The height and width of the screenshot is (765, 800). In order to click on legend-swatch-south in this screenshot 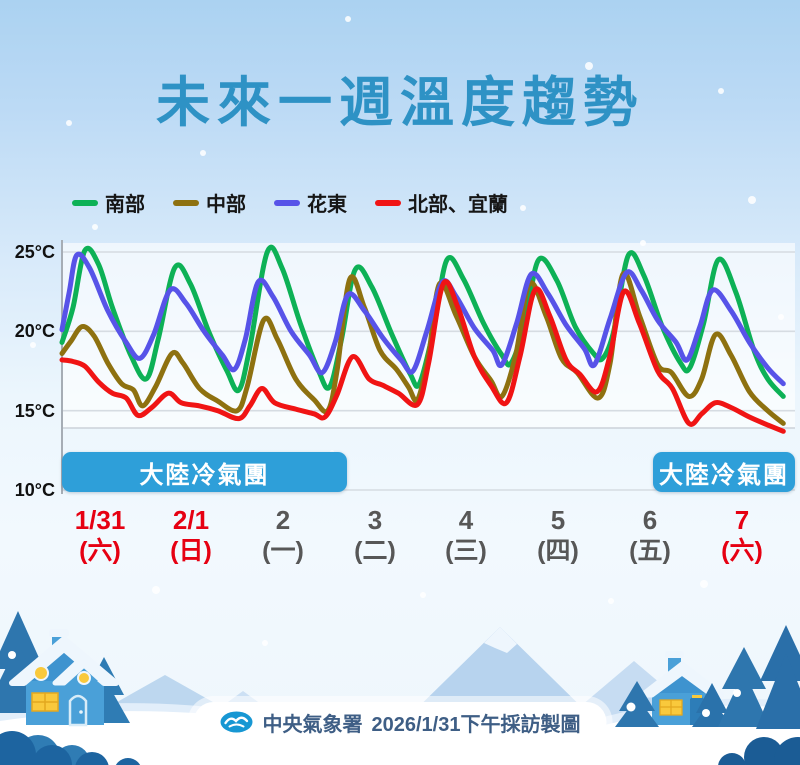, I will do `click(85, 202)`.